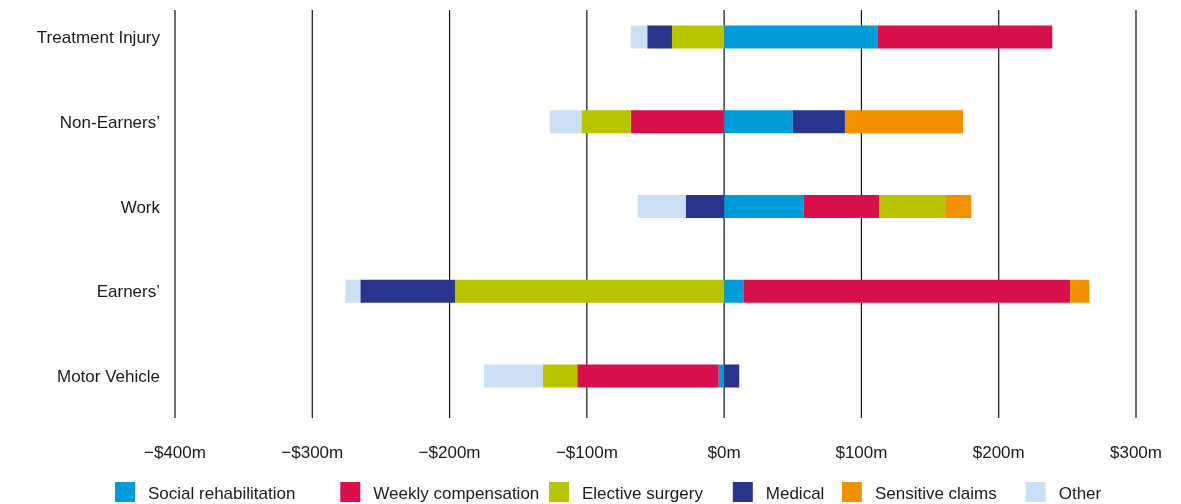 The image size is (1181, 504). What do you see at coordinates (861, 452) in the screenshot?
I see `x-tick-label: $100m` at bounding box center [861, 452].